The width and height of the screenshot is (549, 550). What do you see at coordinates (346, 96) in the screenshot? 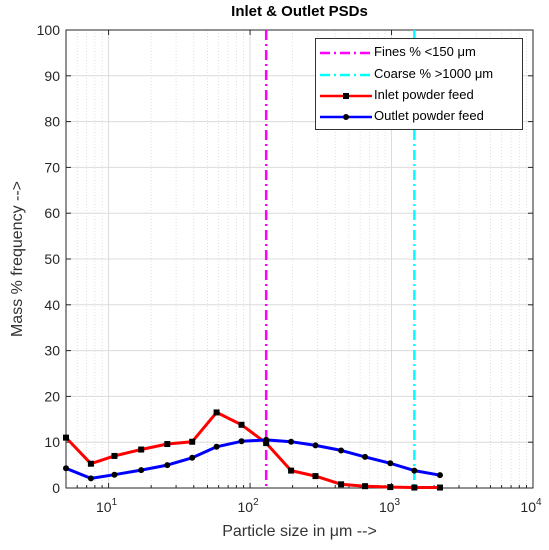
I see `legend-swatch-inlet` at bounding box center [346, 96].